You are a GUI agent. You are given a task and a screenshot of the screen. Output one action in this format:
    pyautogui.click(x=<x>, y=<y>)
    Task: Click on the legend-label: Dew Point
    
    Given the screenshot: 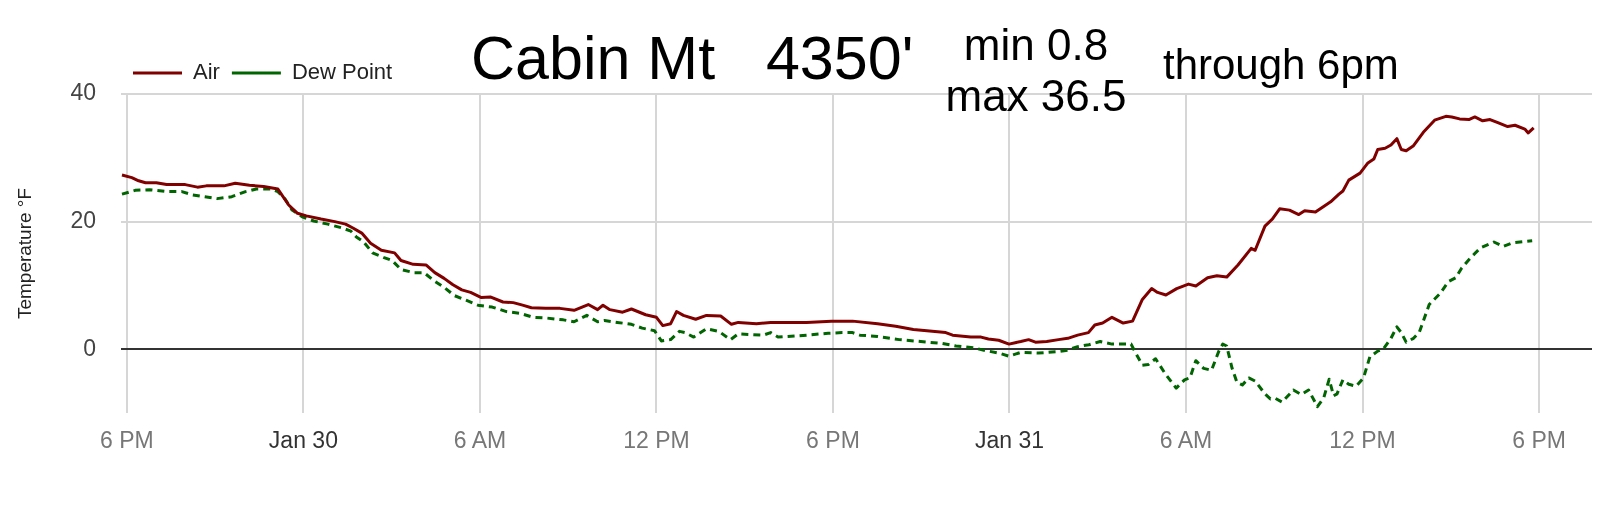 What is the action you would take?
    pyautogui.click(x=342, y=72)
    